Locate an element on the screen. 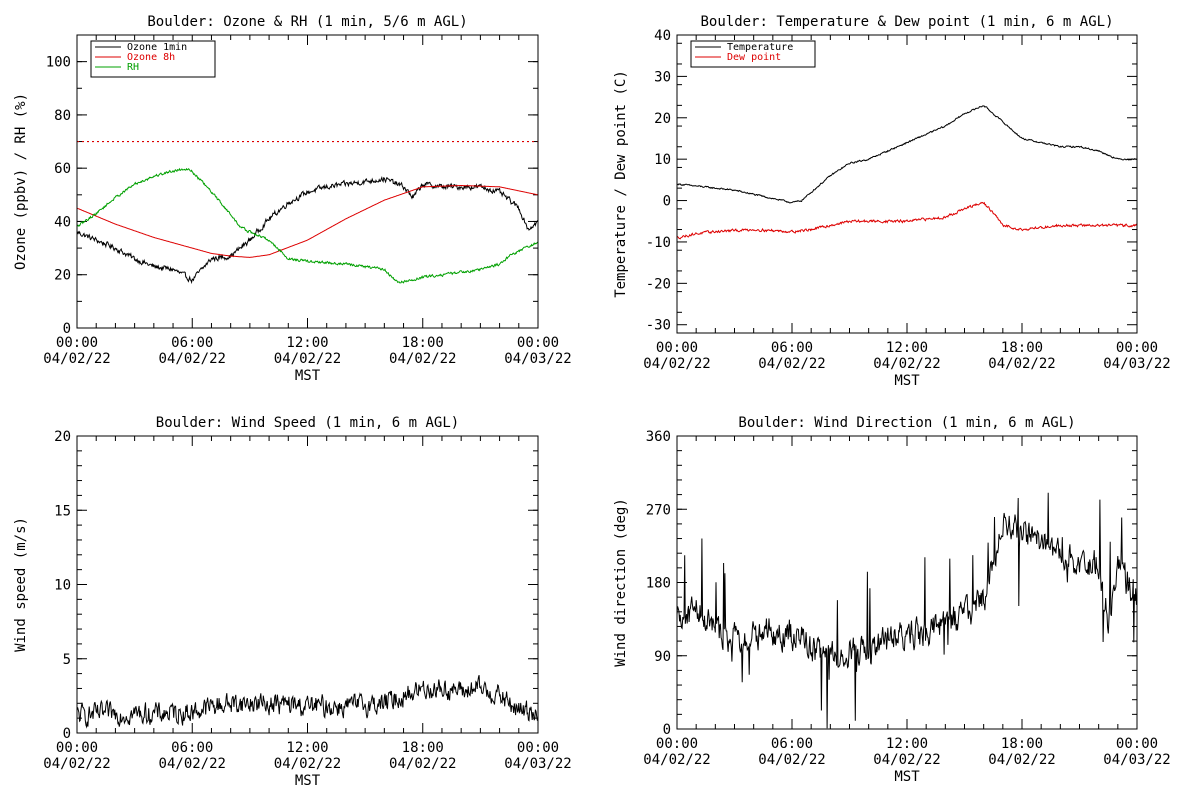  legend-label: Dew point is located at coordinates (754, 57).